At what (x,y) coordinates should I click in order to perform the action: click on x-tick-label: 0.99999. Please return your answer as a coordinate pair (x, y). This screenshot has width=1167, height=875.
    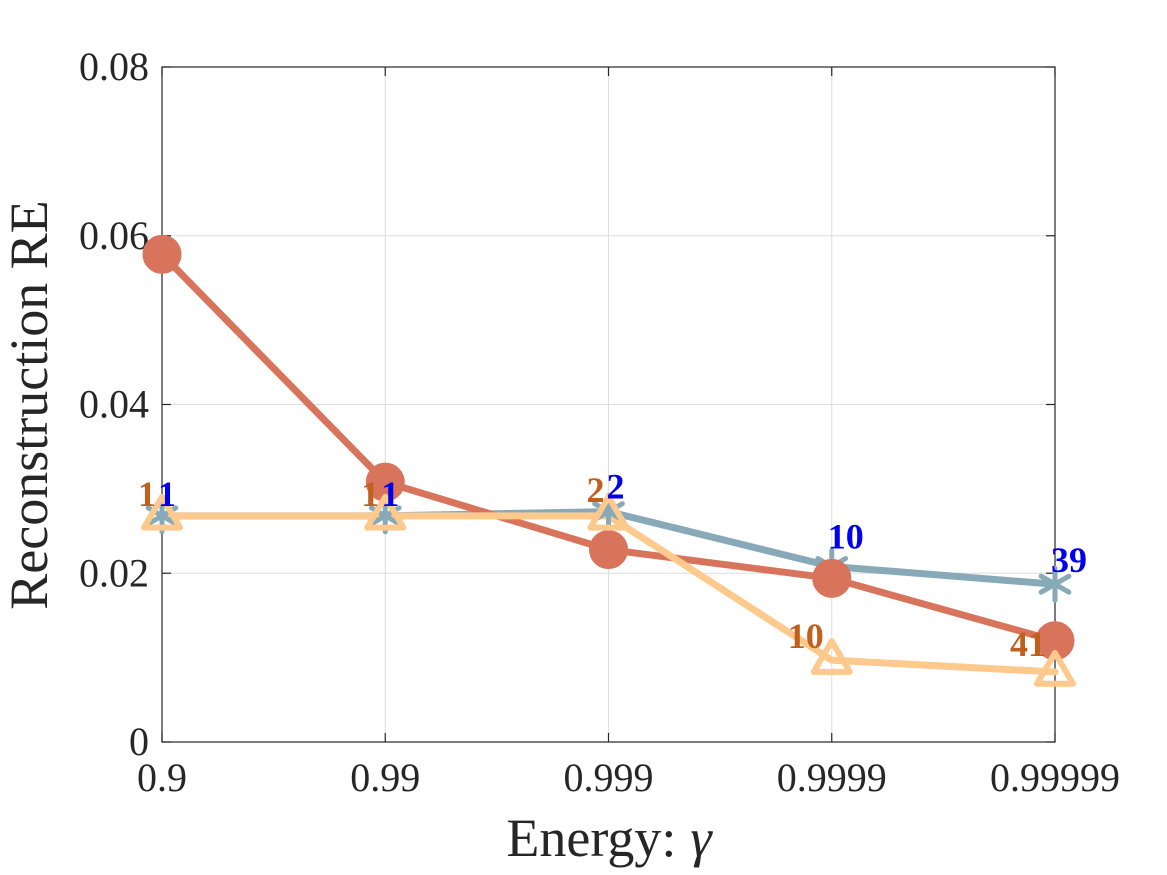
    Looking at the image, I should click on (1055, 777).